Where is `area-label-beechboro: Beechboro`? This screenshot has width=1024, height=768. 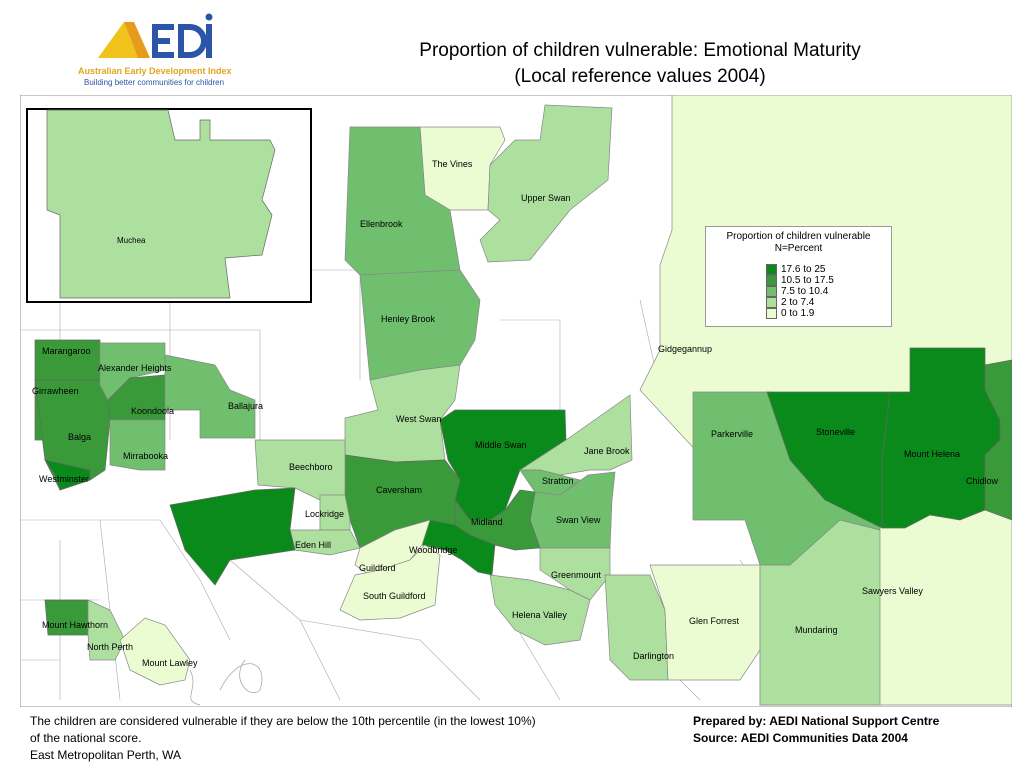
area-label-beechboro: Beechboro is located at coordinates (311, 467).